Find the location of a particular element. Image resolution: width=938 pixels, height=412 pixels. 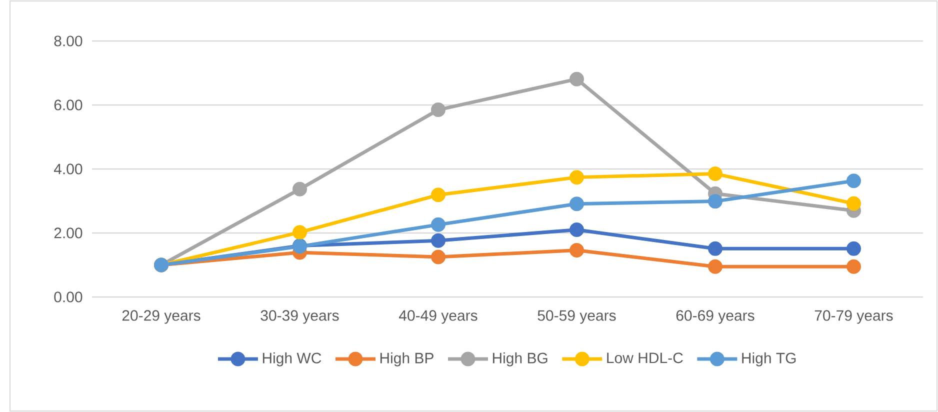

legend-label: High BP is located at coordinates (407, 359).